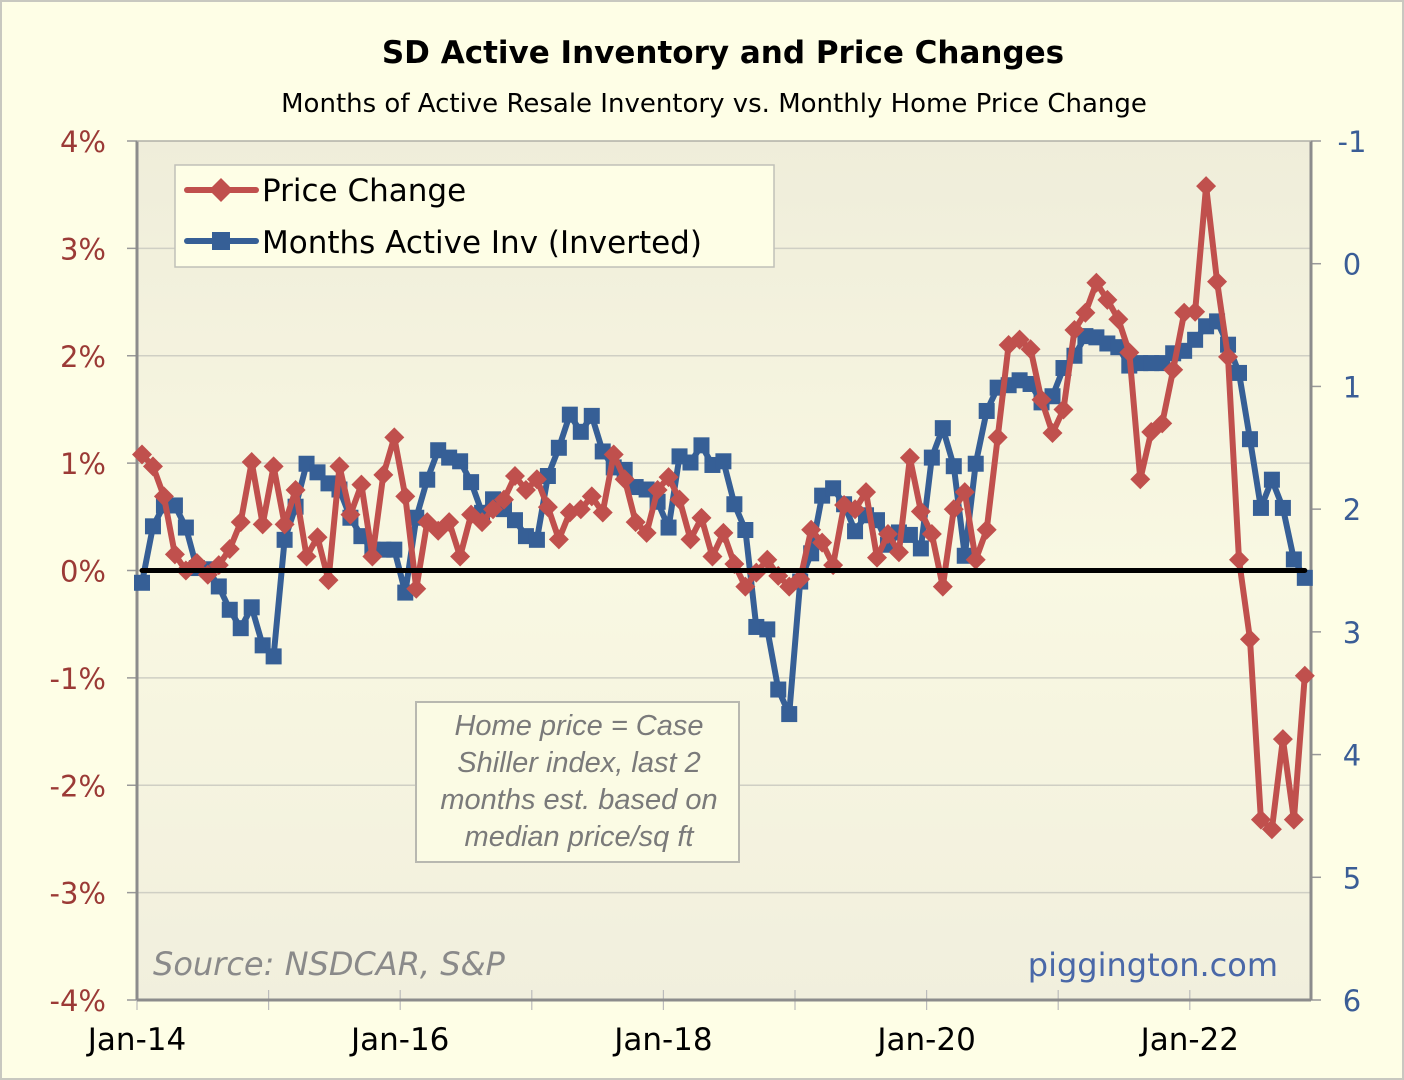  I want to click on note-box-border, so click(577, 782).